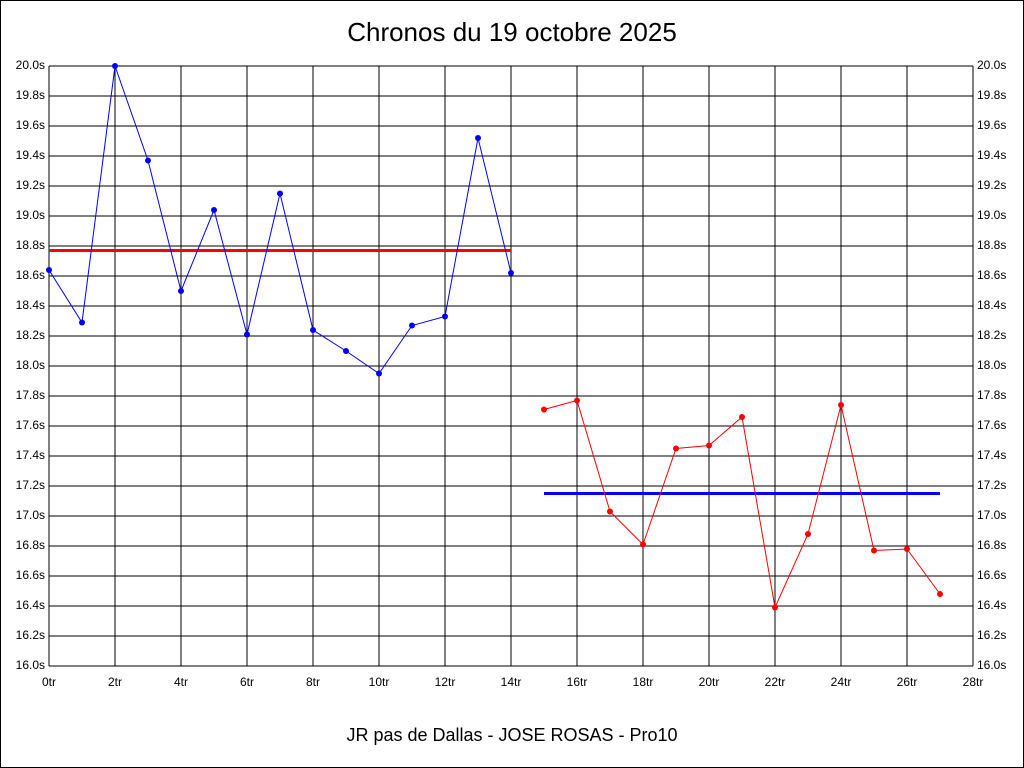 The image size is (1024, 768). I want to click on y2-tick-label: 19.2s, so click(991, 185).